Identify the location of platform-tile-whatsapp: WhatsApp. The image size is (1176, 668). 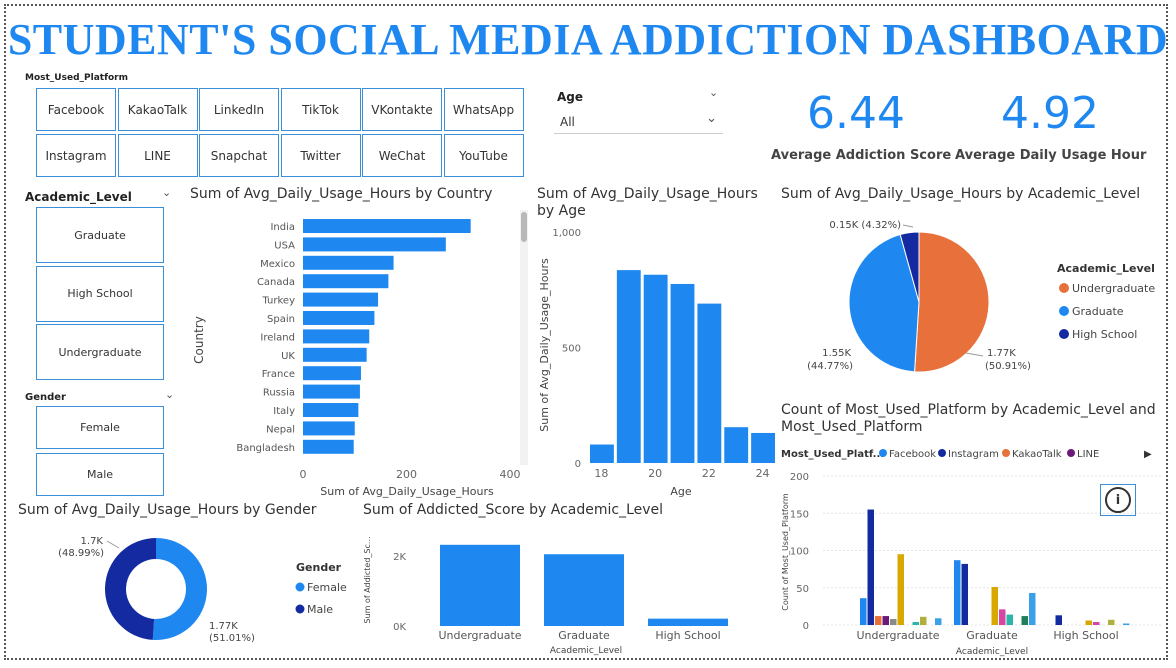
(483, 109).